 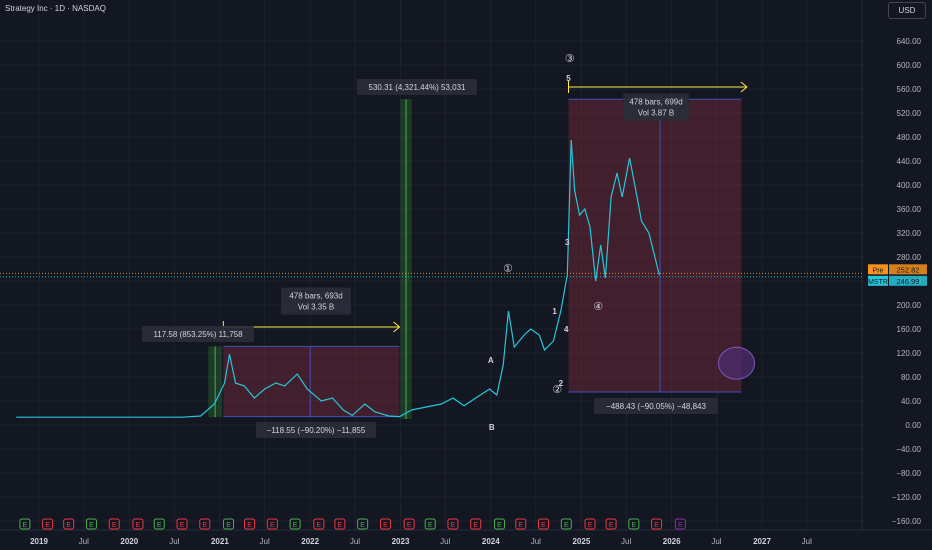 I want to click on label-text: −488.43 (−90.05%) −48,843, so click(x=656, y=406).